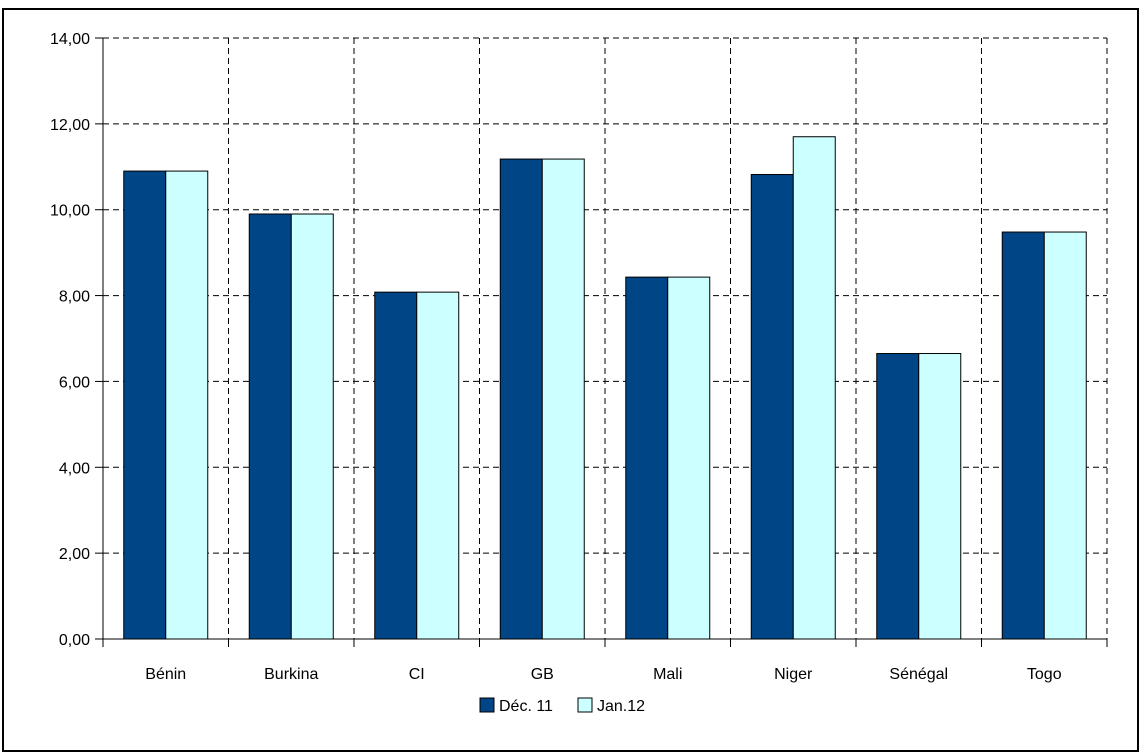  I want to click on legend-label: Déc. 11, so click(526, 706).